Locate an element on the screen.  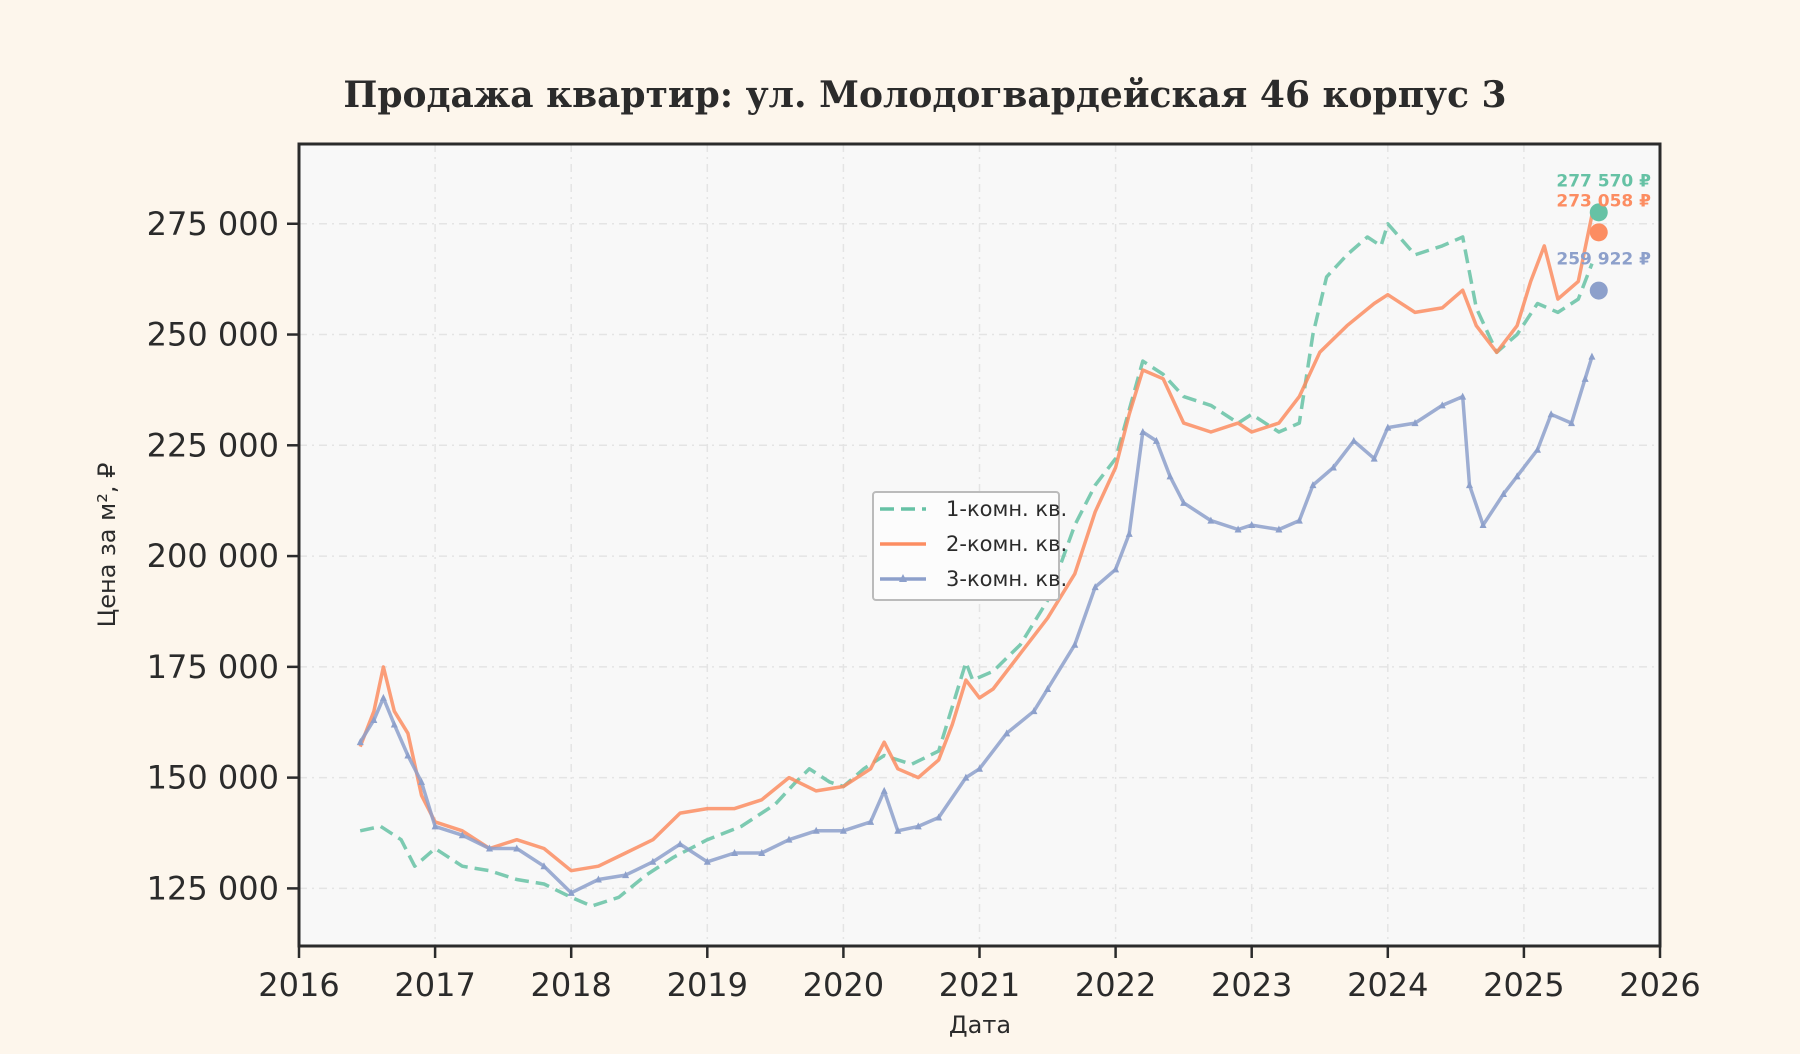
y-tick-label: 125 000 is located at coordinates (213, 888).